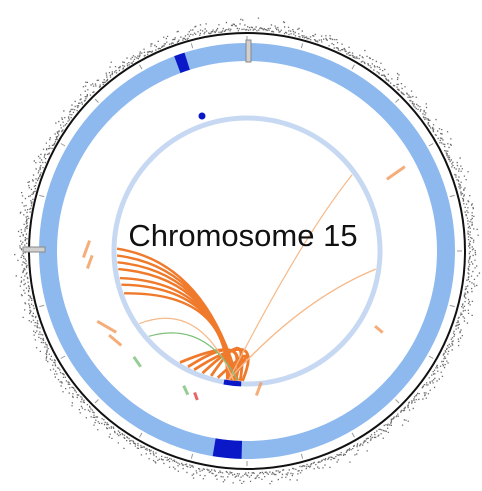  What do you see at coordinates (227, 448) in the screenshot?
I see `ideogram-band-highlight-bottom` at bounding box center [227, 448].